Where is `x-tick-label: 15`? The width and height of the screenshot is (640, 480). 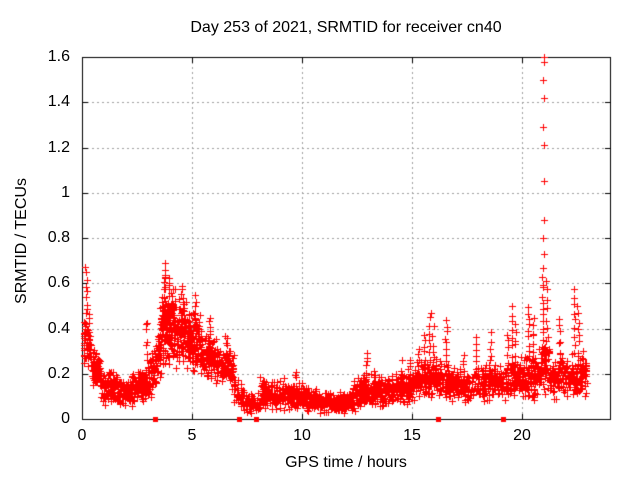 x-tick-label: 15 is located at coordinates (412, 435).